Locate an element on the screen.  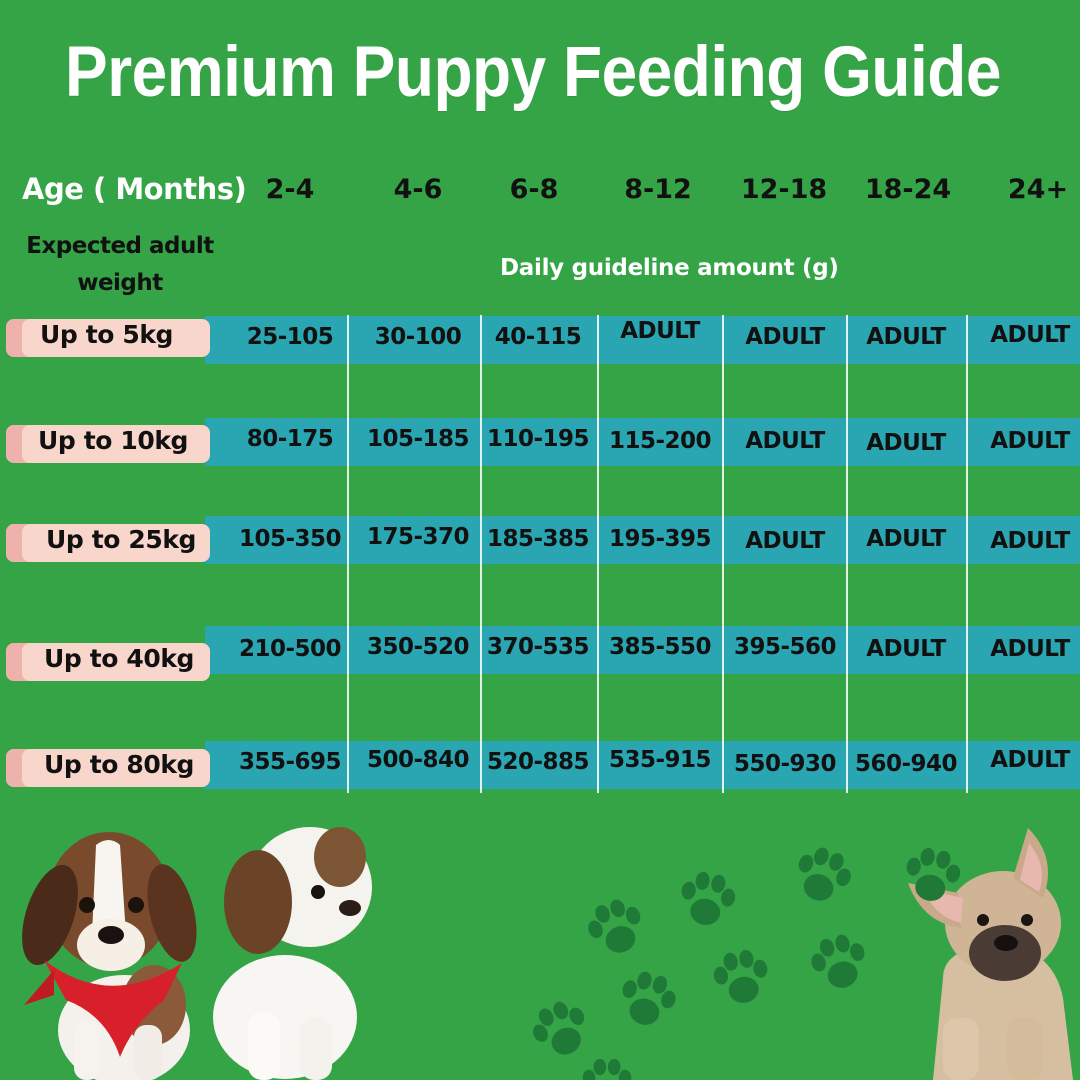
age-header-5: 18-24 is located at coordinates (908, 189).